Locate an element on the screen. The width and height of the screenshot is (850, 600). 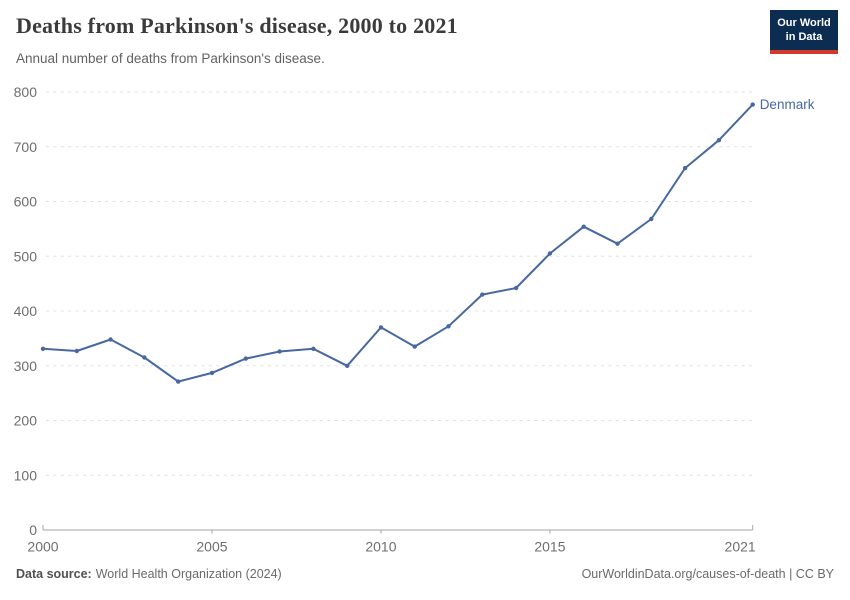
x-tick-label-2005: 2005 is located at coordinates (211, 547).